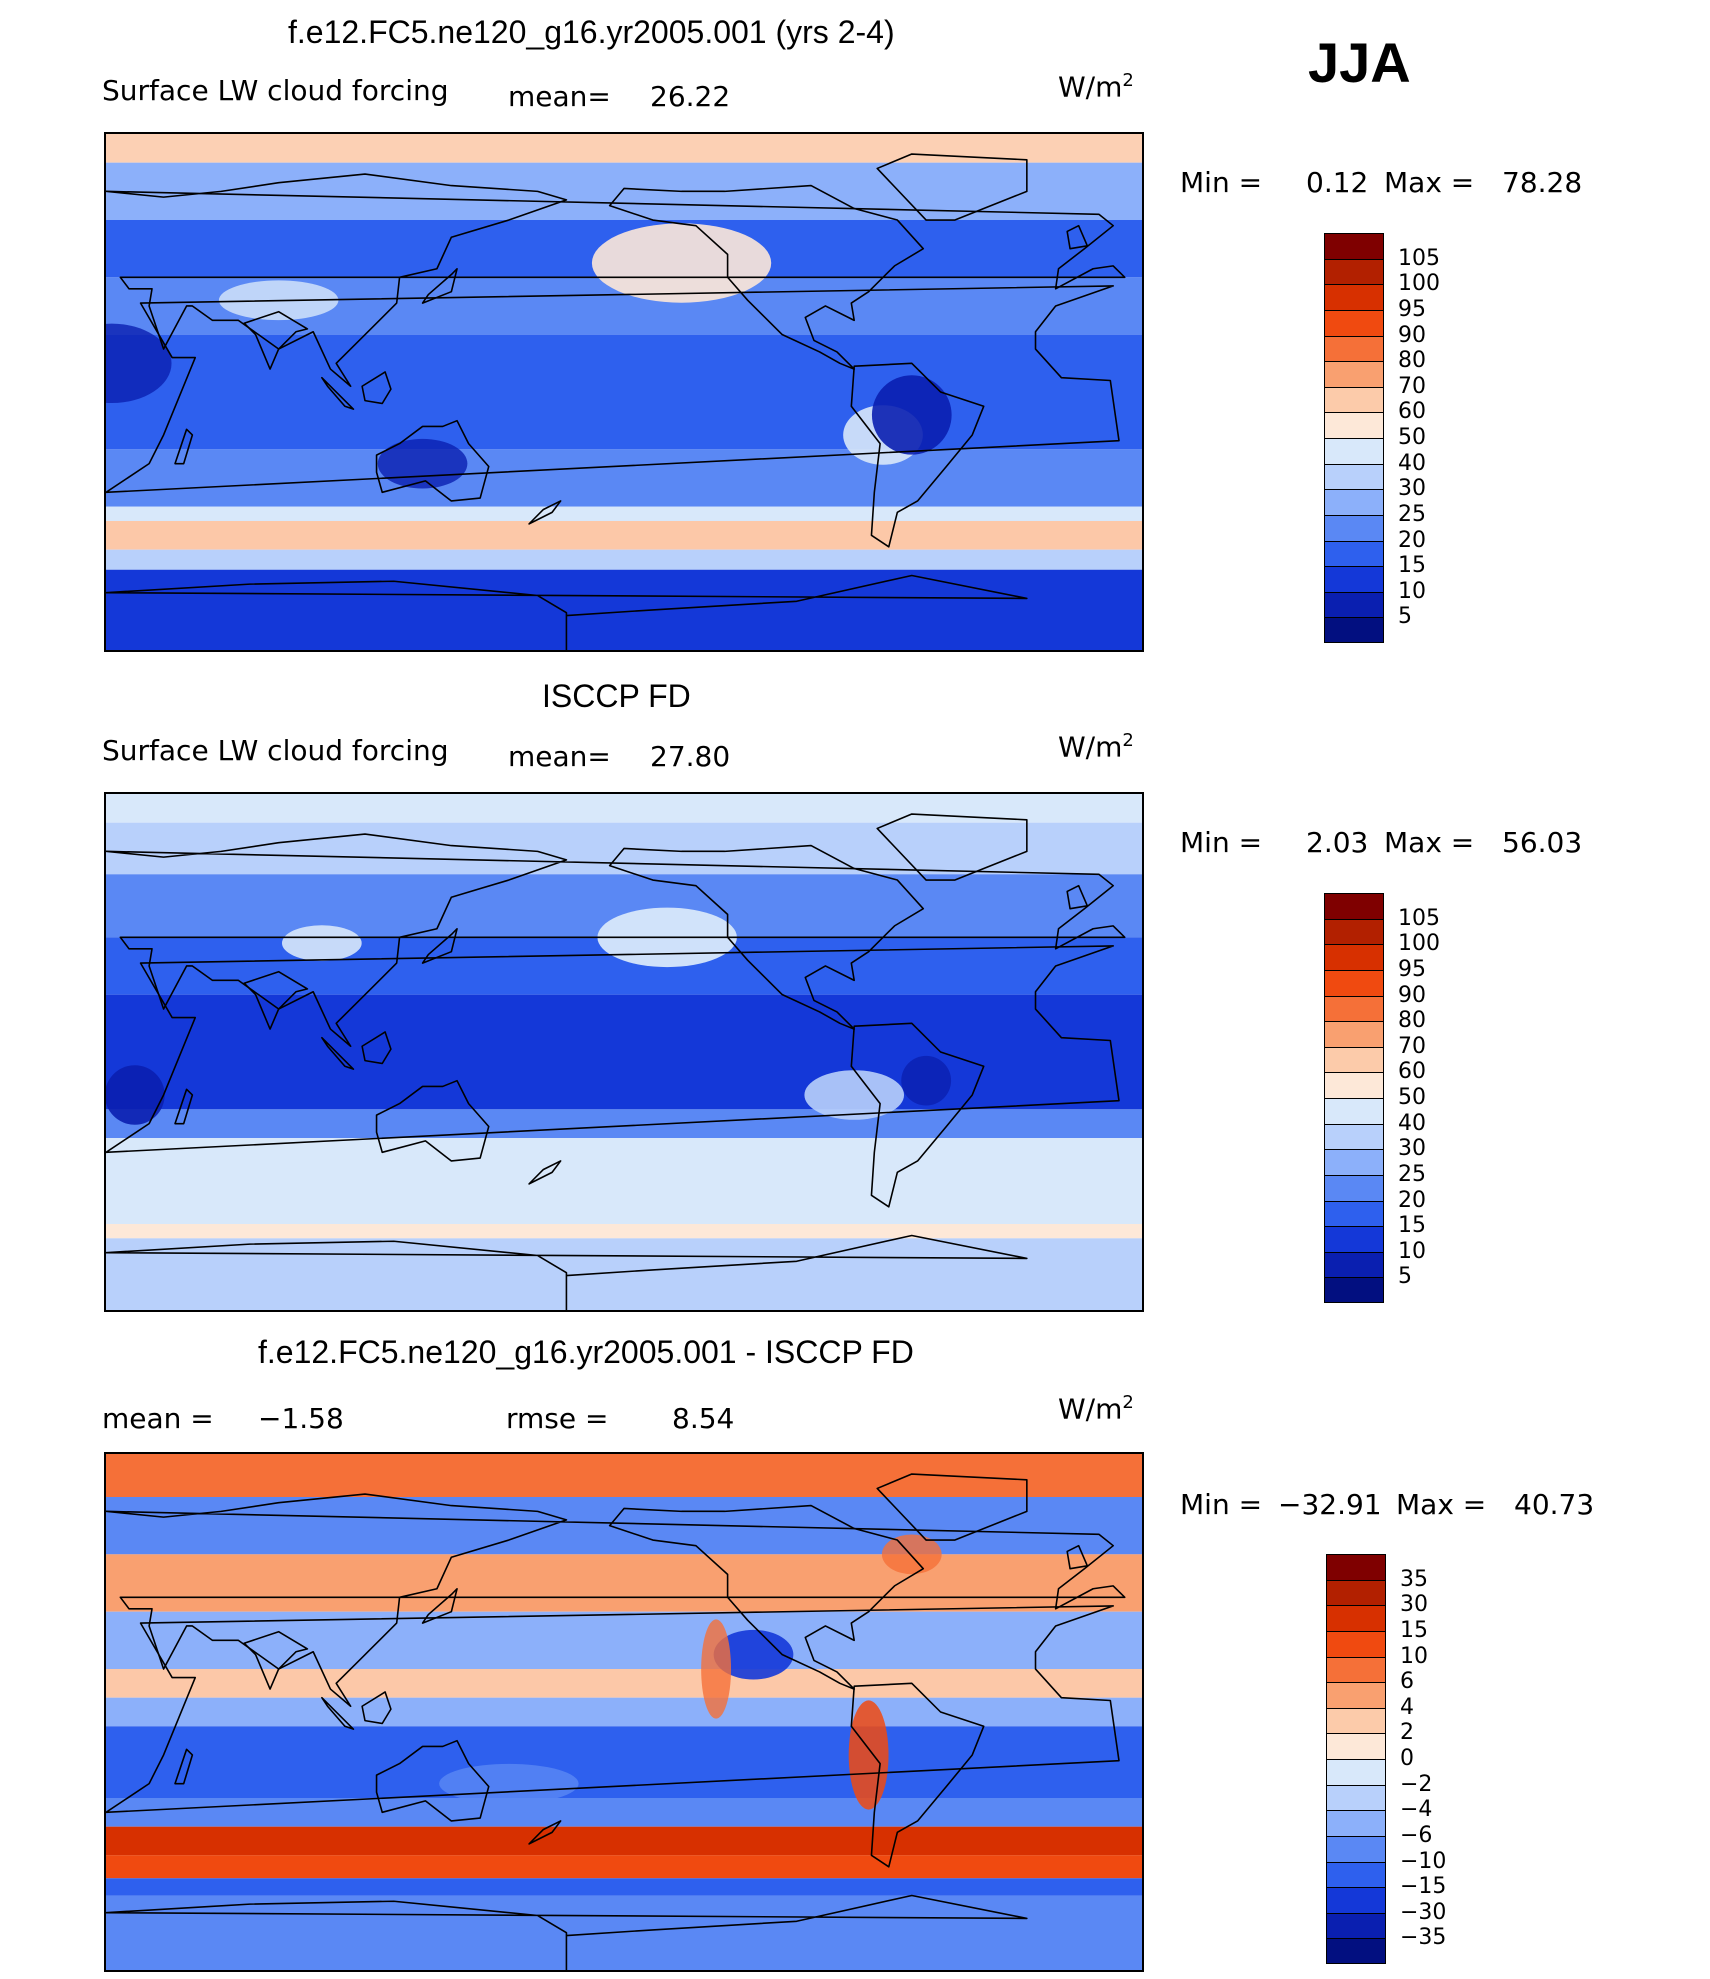 Image resolution: width=1710 pixels, height=1979 pixels. What do you see at coordinates (1412, 335) in the screenshot?
I see `colorbar-tick-label: 90` at bounding box center [1412, 335].